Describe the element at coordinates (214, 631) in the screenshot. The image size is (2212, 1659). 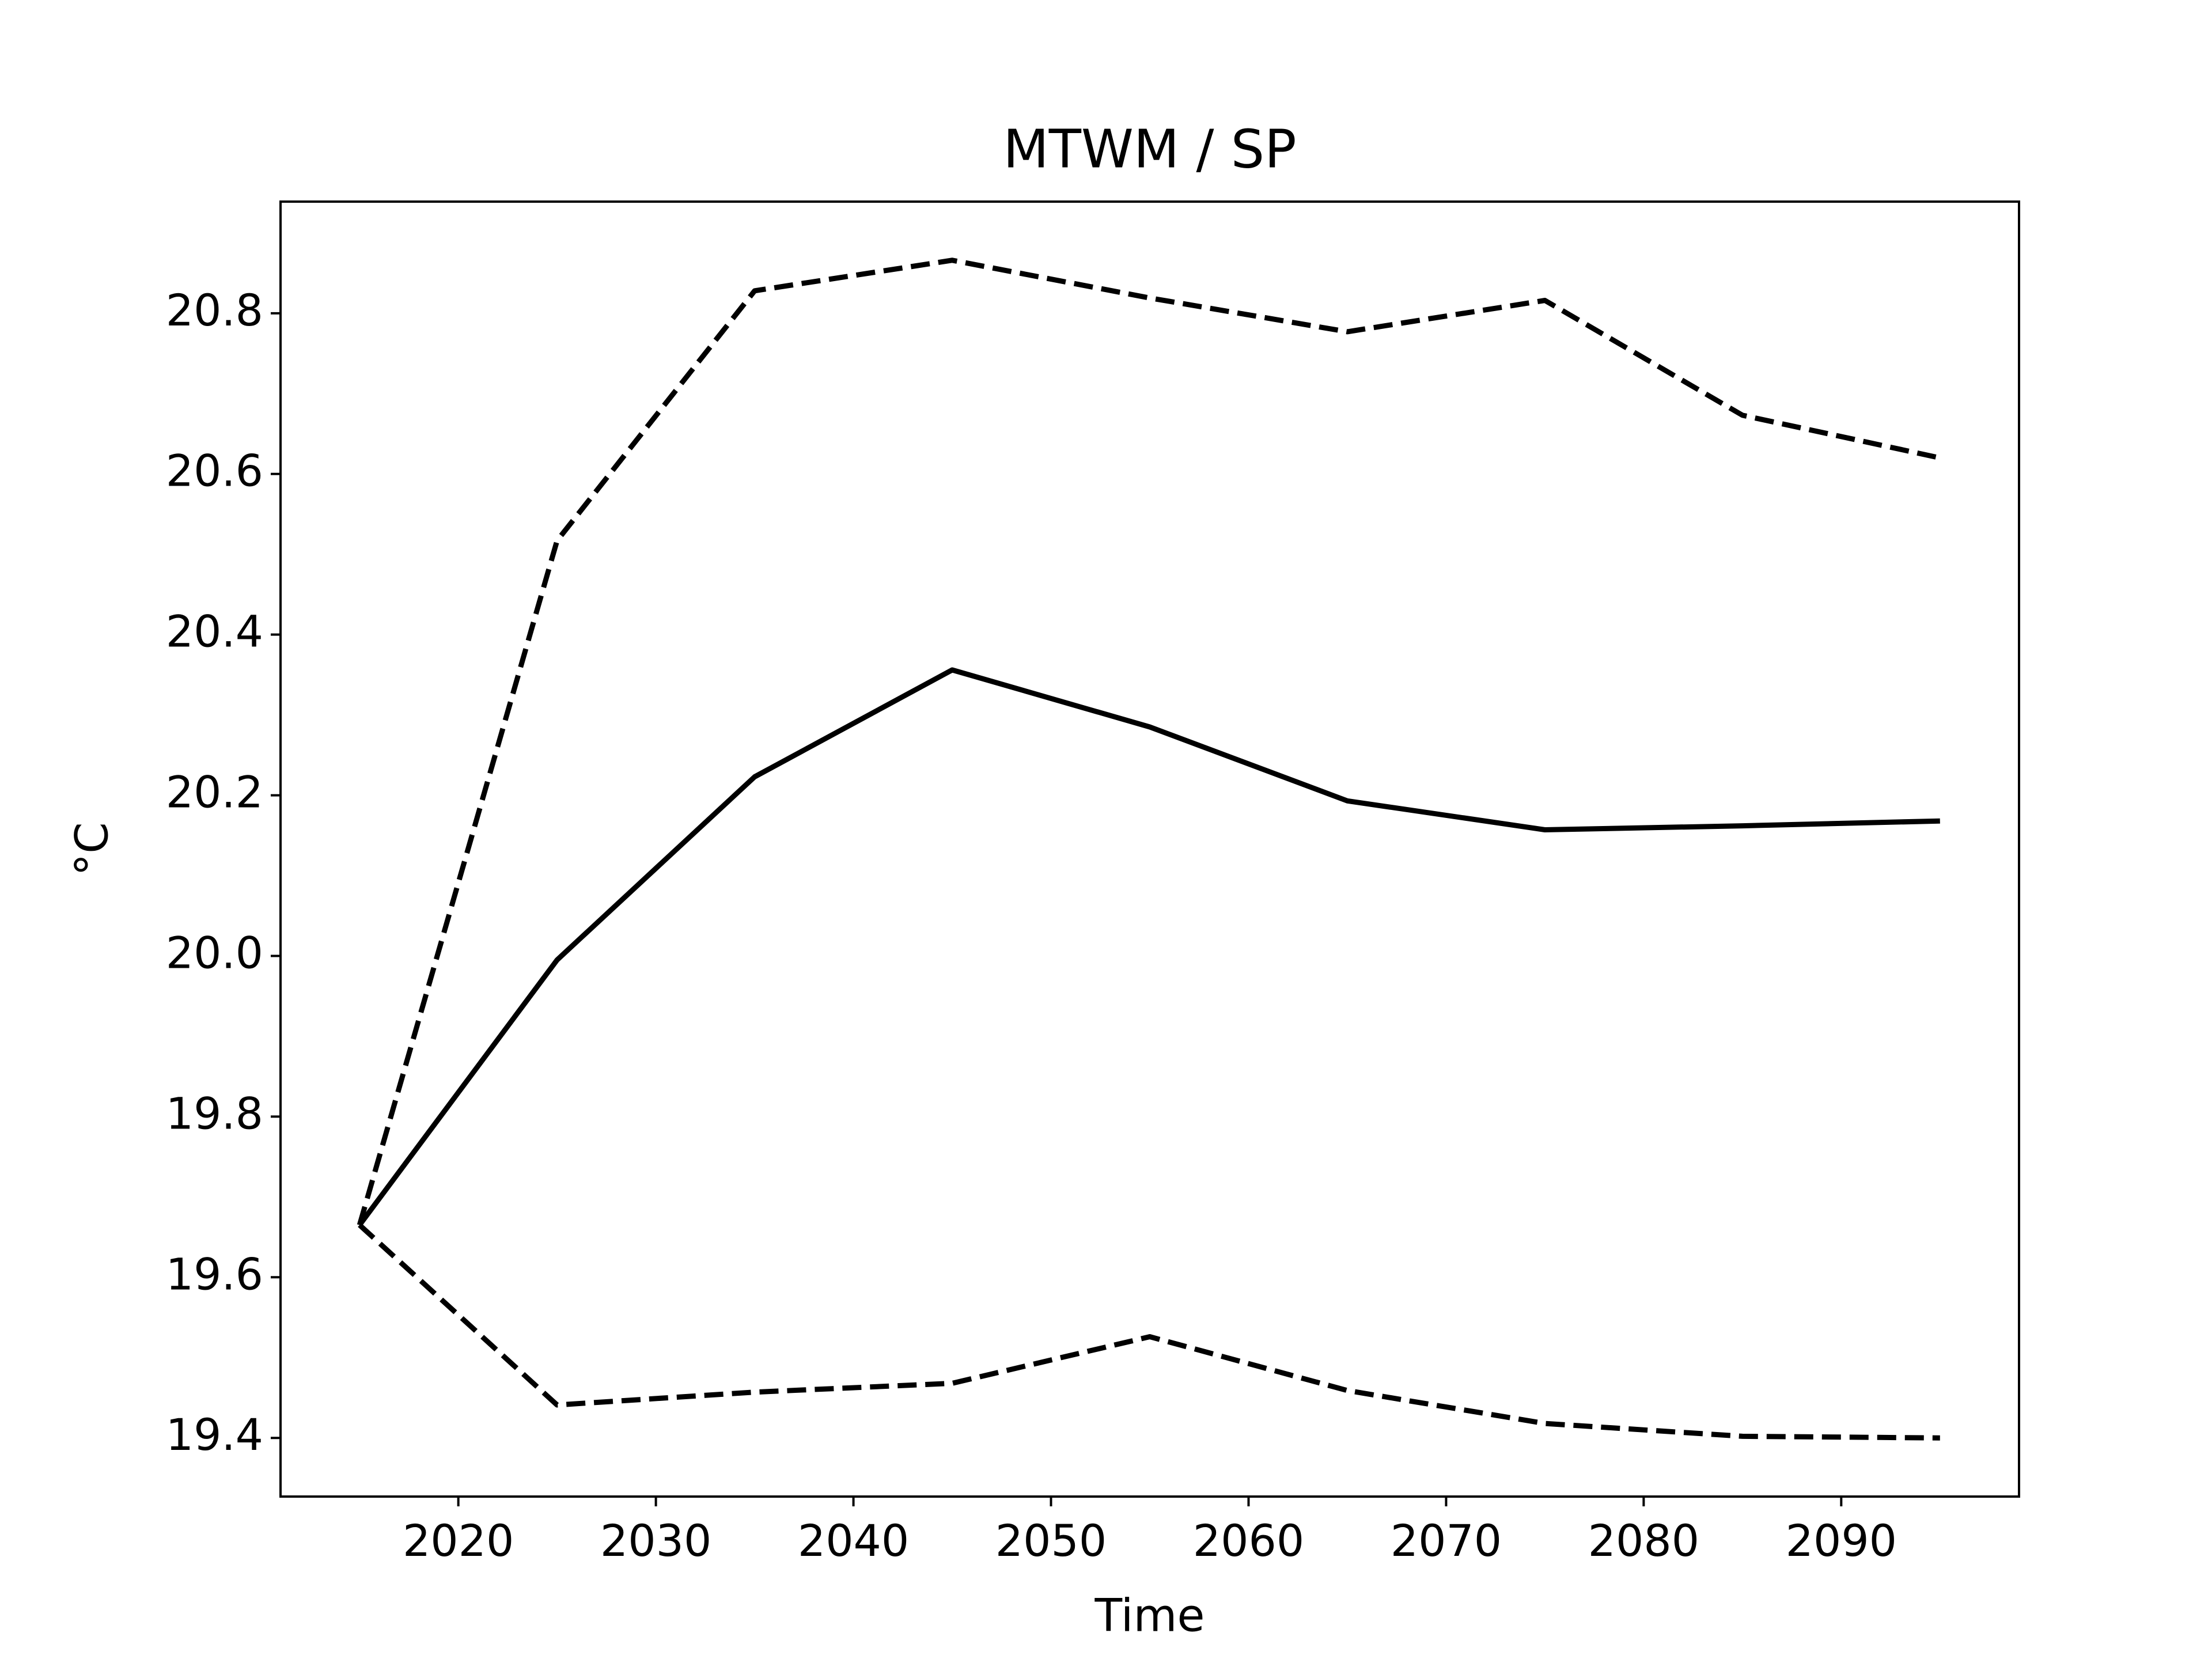
I see `y-tick-label: 20.4` at that location.